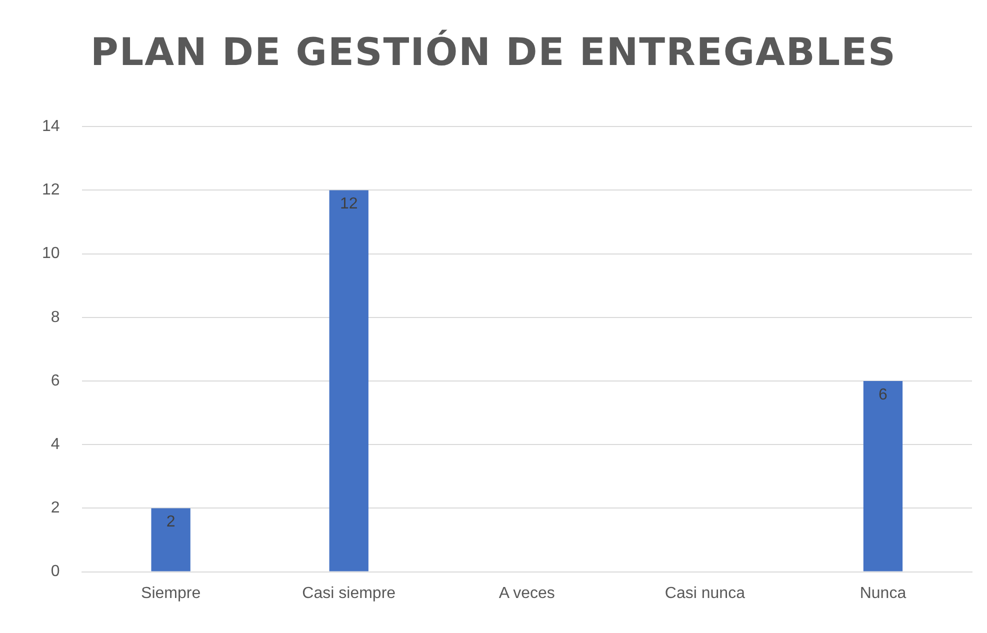  I want to click on y-tick-label: 4, so click(55, 445).